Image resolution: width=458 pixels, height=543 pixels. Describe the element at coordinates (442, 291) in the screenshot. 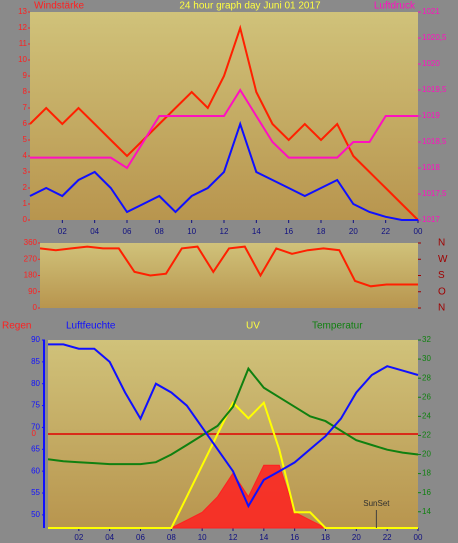

I see `y2-tick-label: O` at that location.